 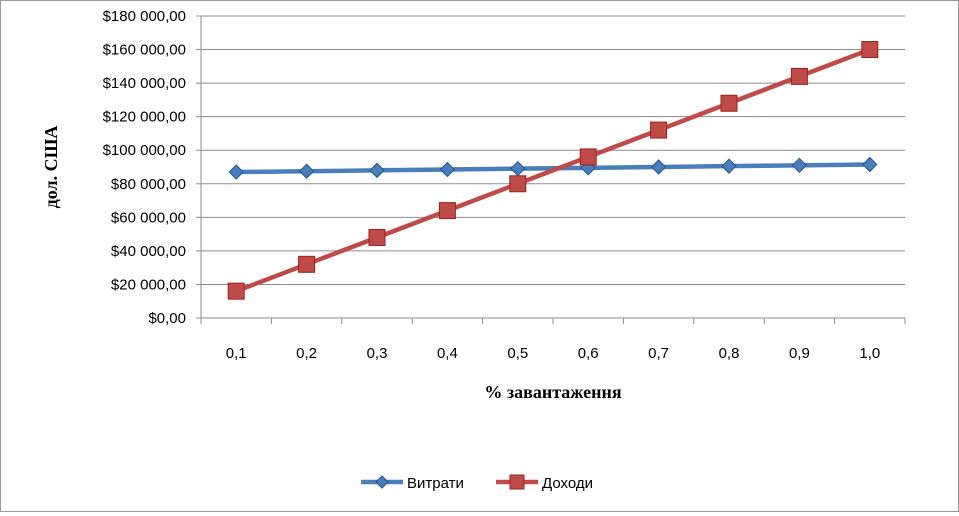 What do you see at coordinates (799, 353) in the screenshot?
I see `x-tick-label: 0,9` at bounding box center [799, 353].